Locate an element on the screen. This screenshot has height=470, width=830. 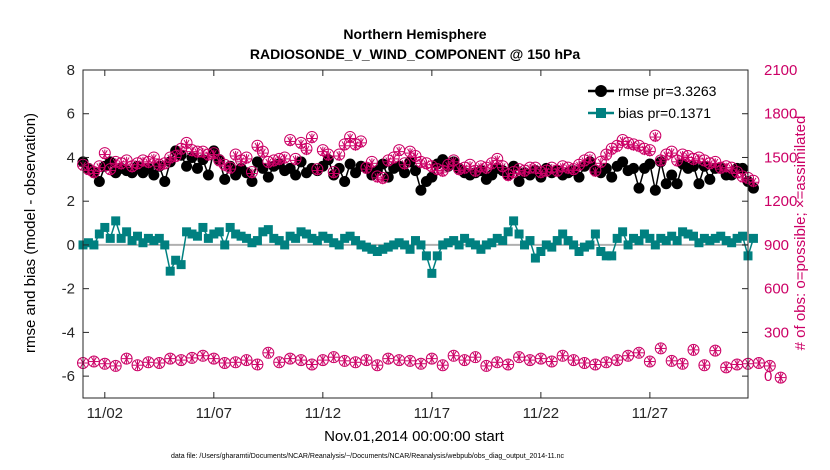
legend-marker-rmse is located at coordinates (601, 91).